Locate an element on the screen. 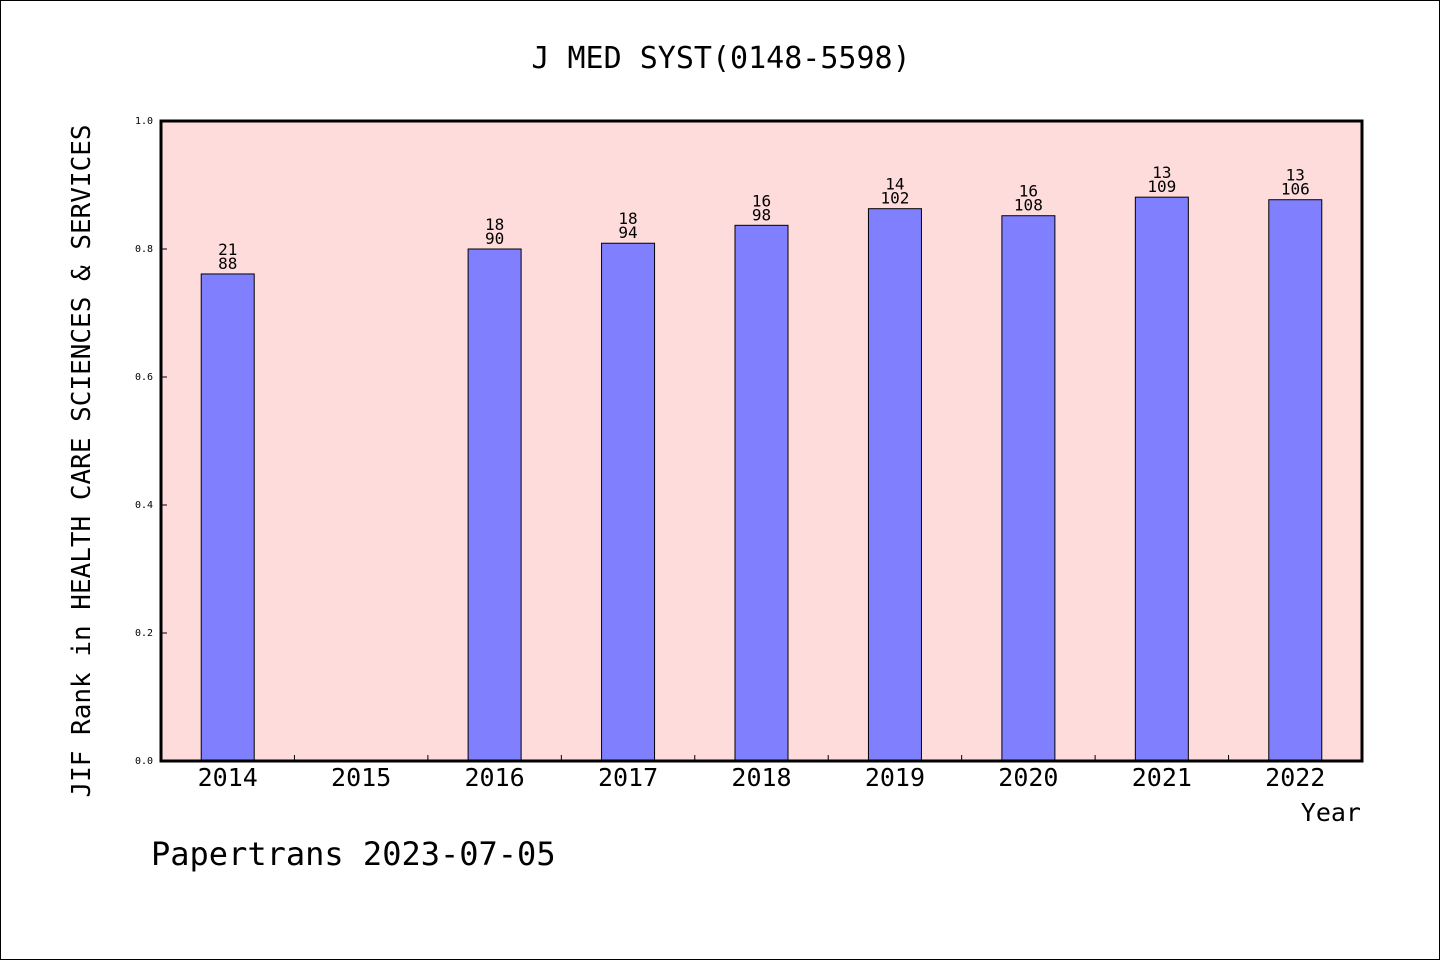 The width and height of the screenshot is (1440, 961). data-label-bottom-2016: 90 is located at coordinates (494, 238).